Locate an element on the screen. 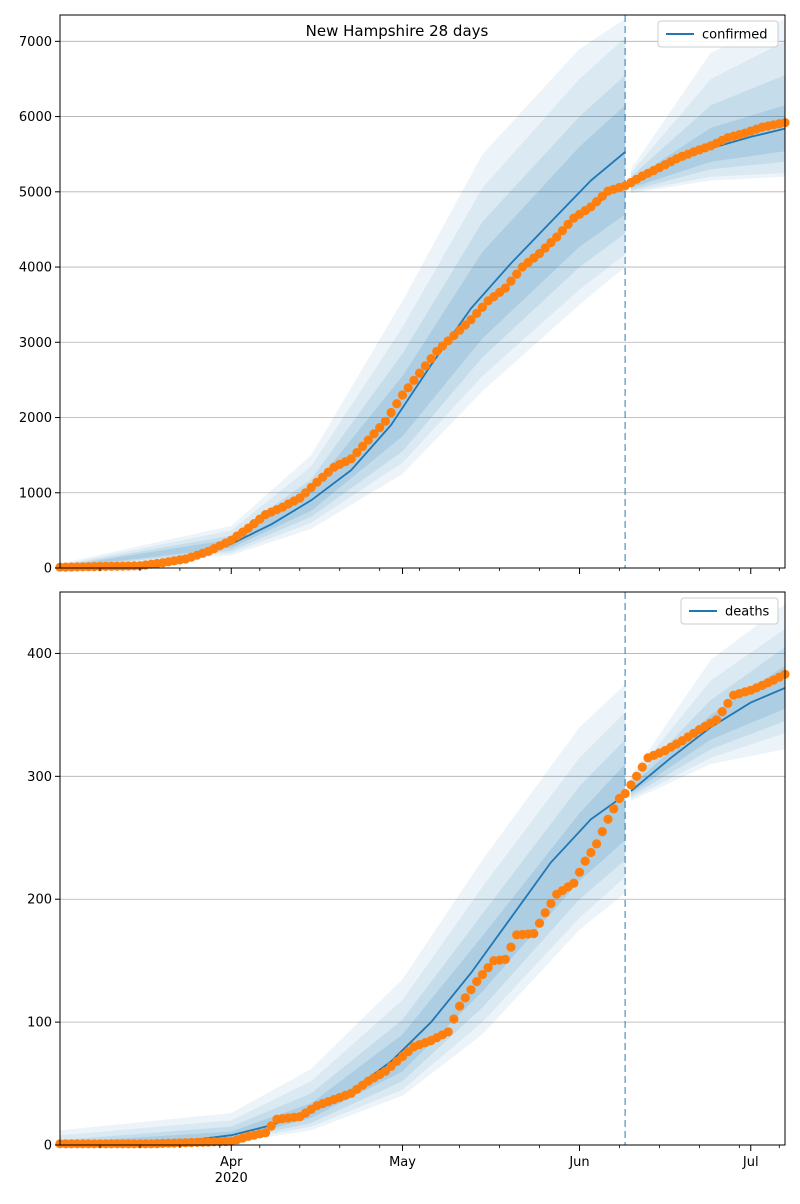 This screenshot has width=800, height=1204. y-tick-label: 2000 is located at coordinates (35, 418).